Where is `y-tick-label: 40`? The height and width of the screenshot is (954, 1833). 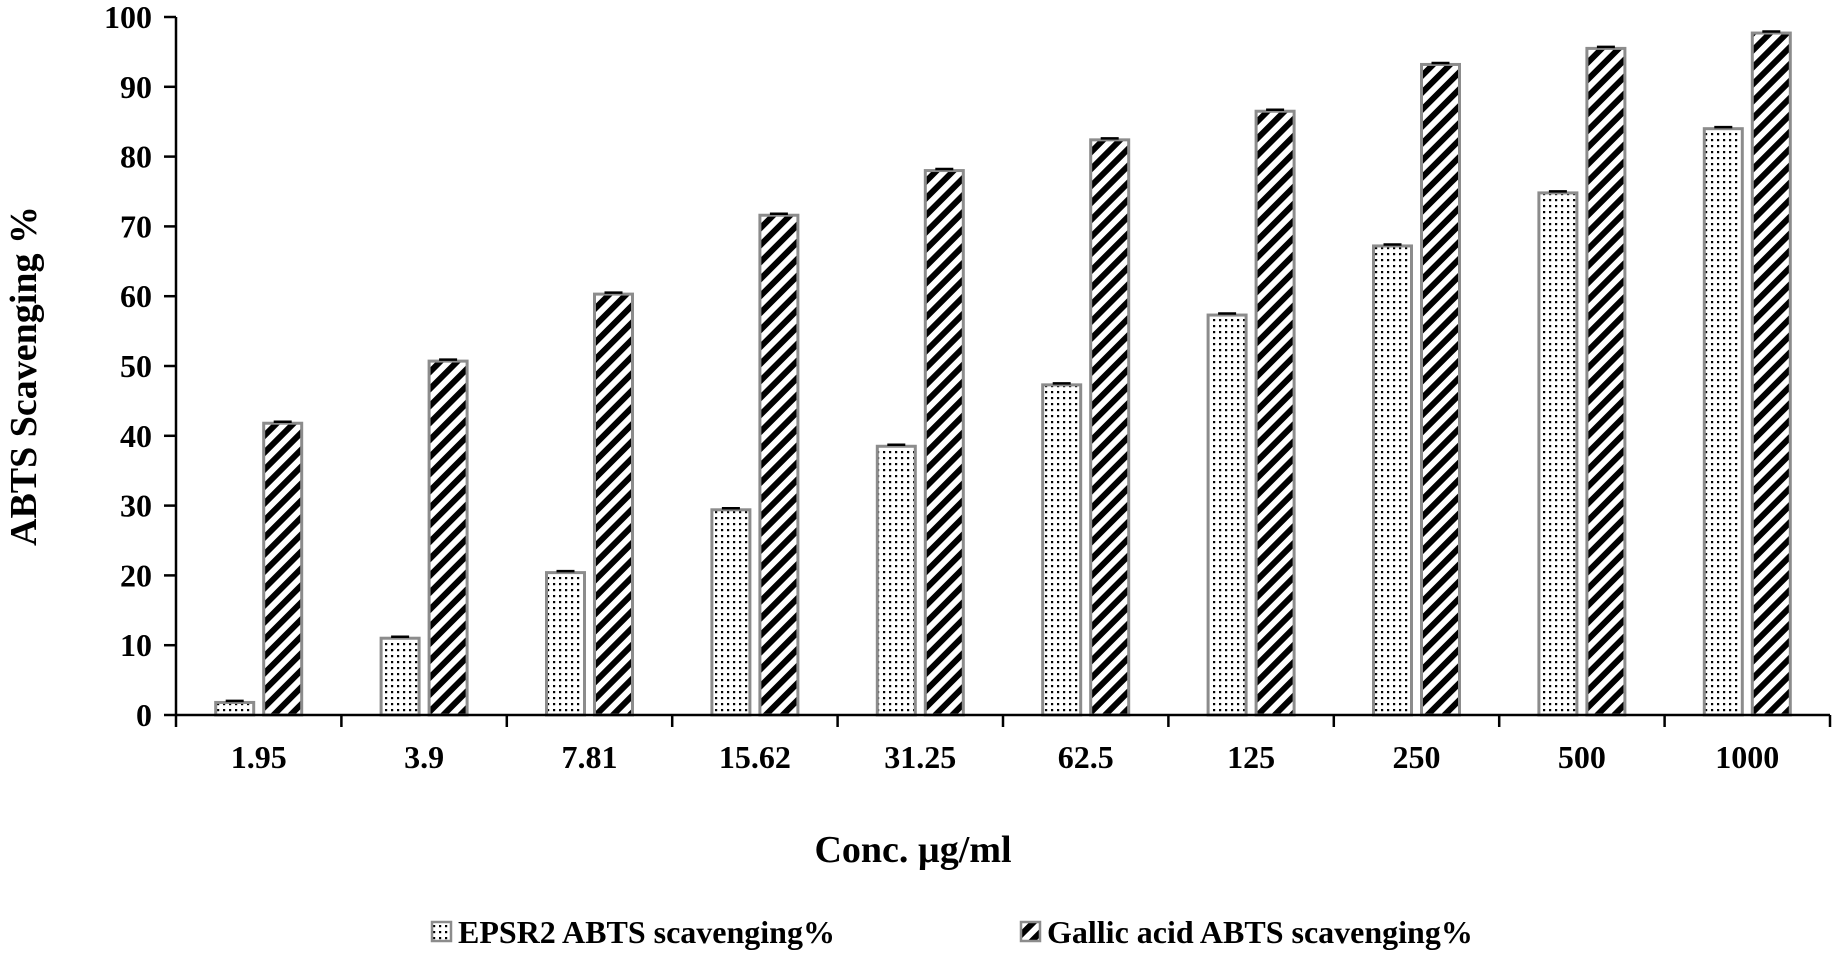
y-tick-label: 40 is located at coordinates (136, 436).